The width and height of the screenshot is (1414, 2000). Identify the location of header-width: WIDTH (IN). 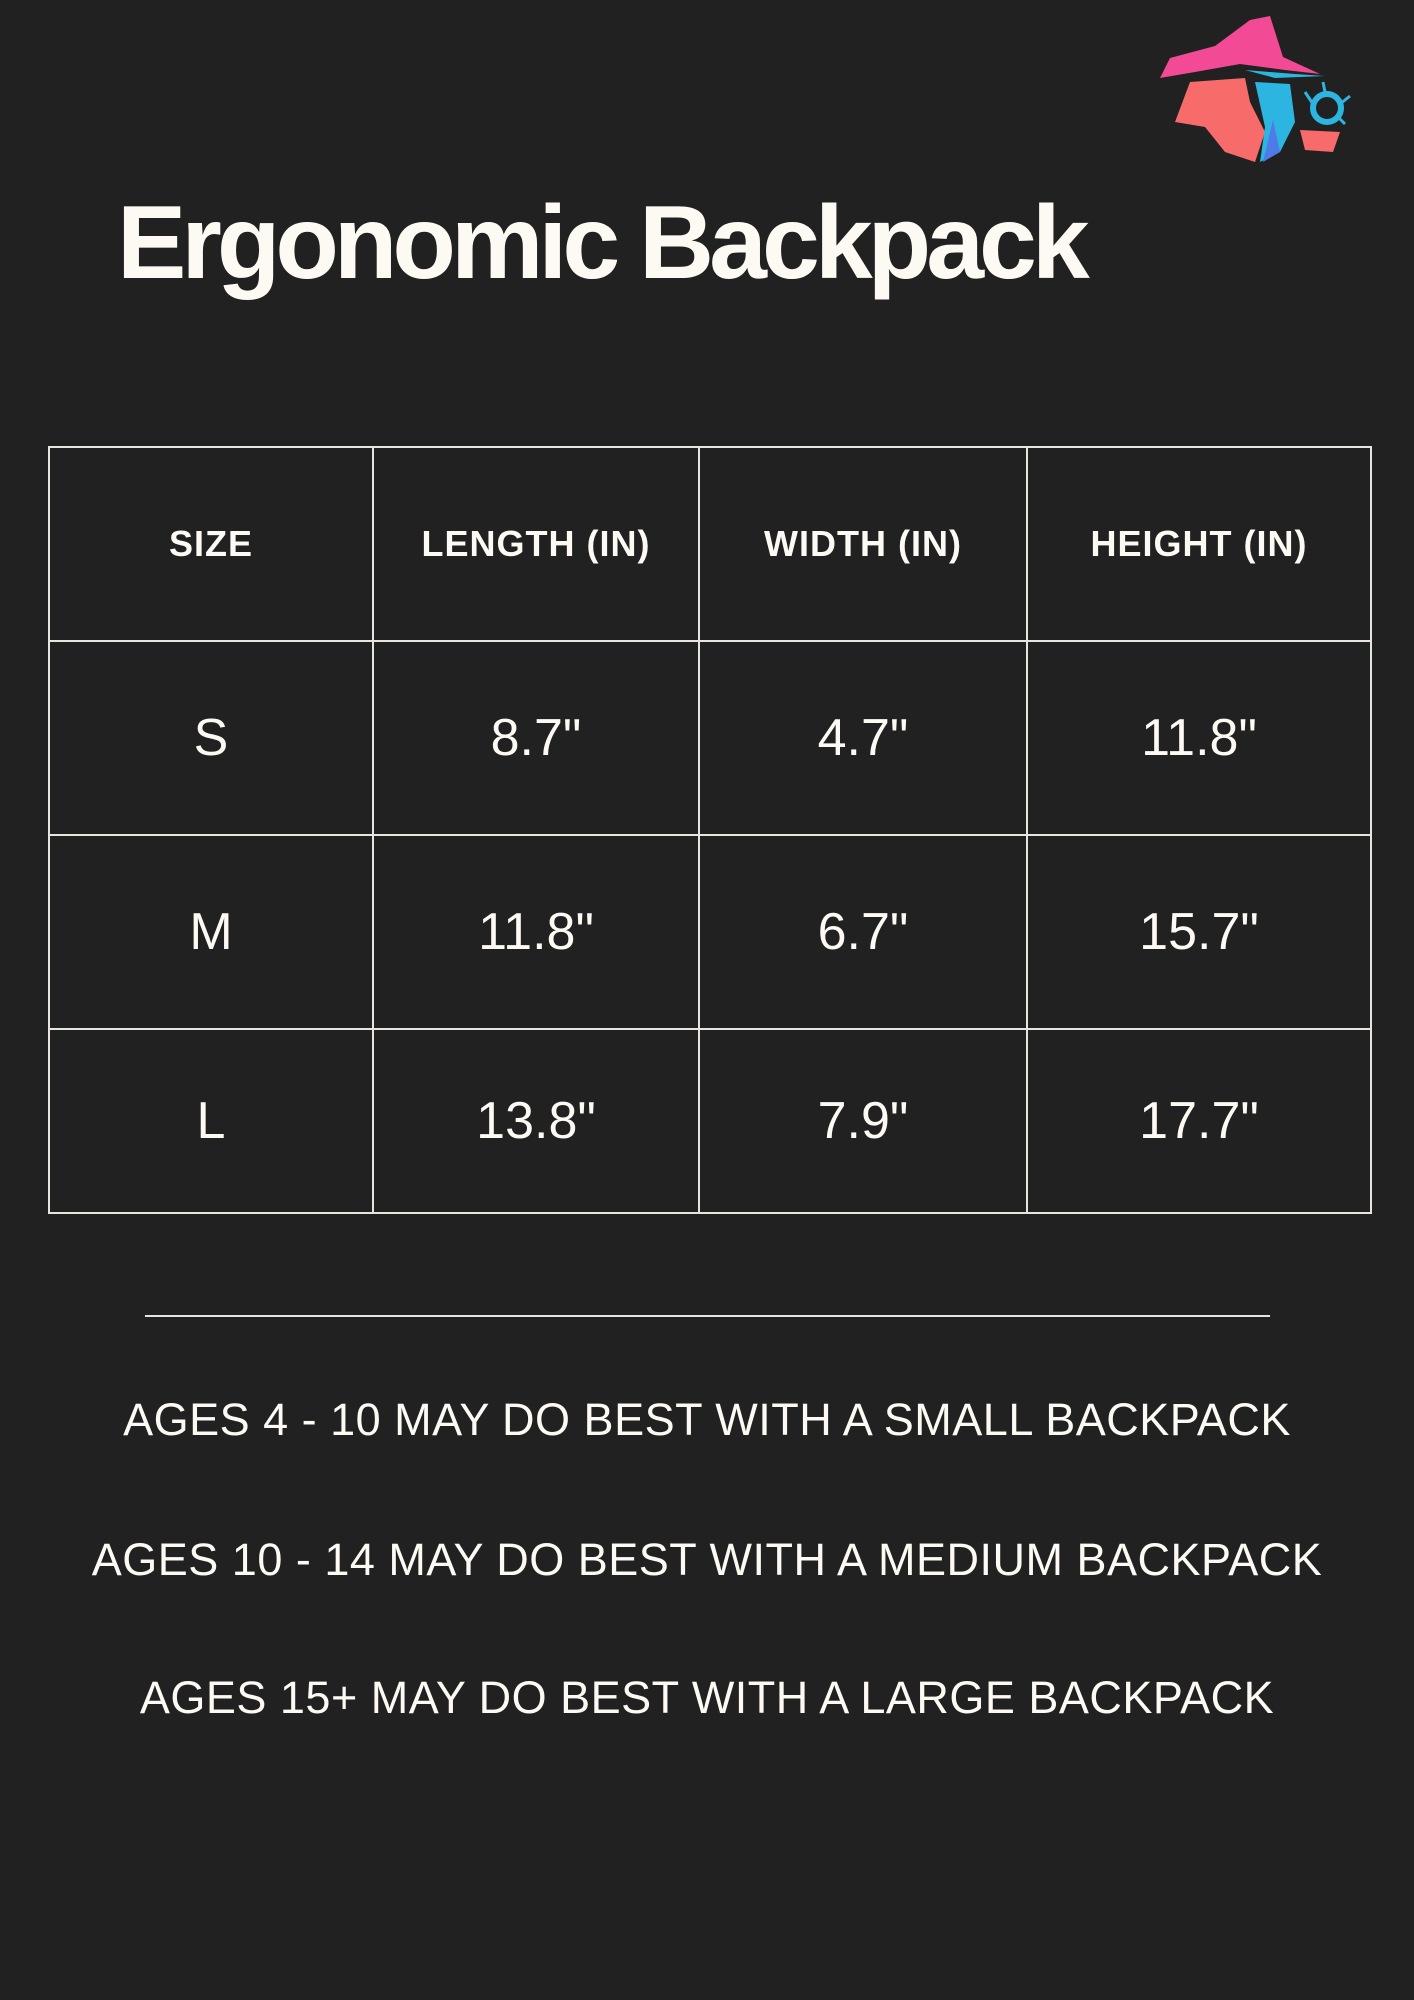
(863, 544).